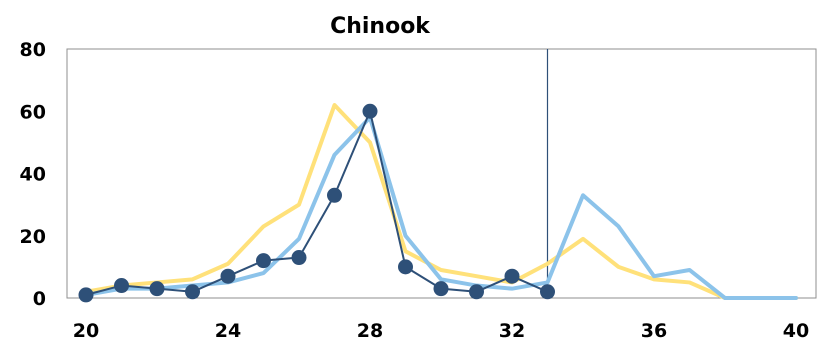 The height and width of the screenshot is (345, 836). What do you see at coordinates (380, 26) in the screenshot?
I see `chart-title: Chinook` at bounding box center [380, 26].